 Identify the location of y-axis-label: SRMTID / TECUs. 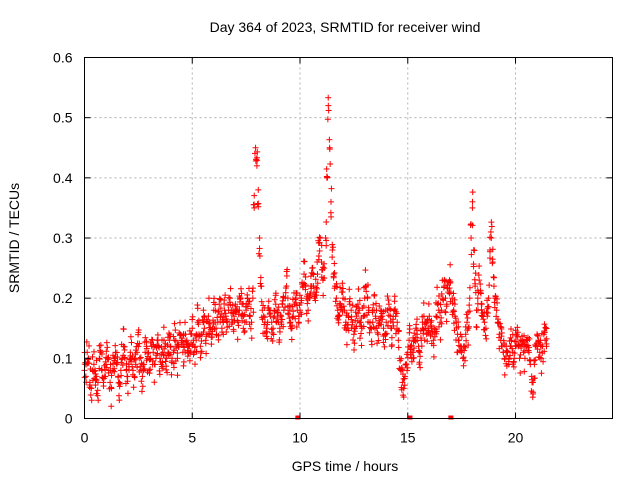
(14, 238).